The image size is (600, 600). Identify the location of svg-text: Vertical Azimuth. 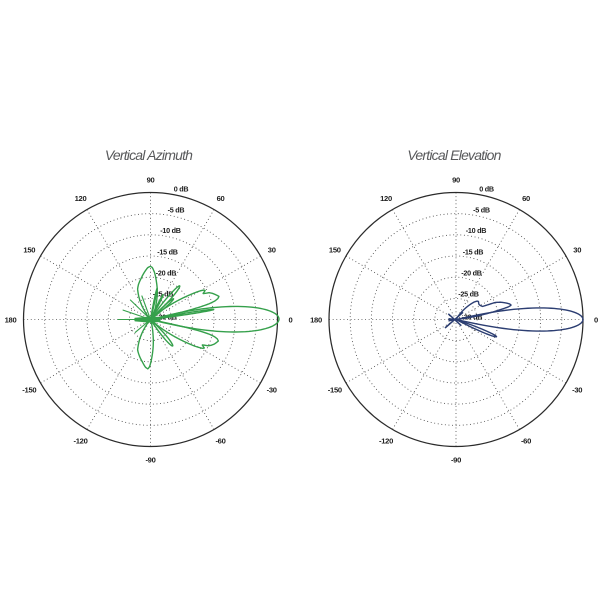
(149, 155).